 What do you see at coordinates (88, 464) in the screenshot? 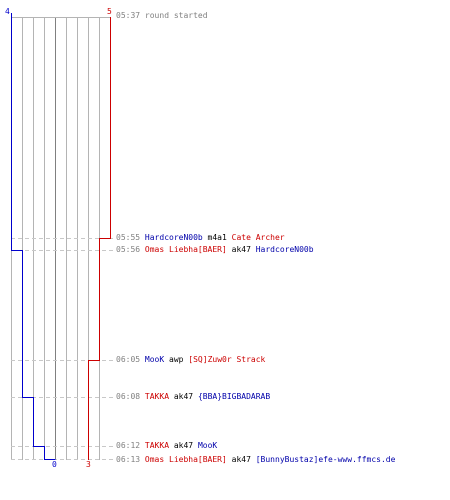
I see `red-end-count: 3` at bounding box center [88, 464].